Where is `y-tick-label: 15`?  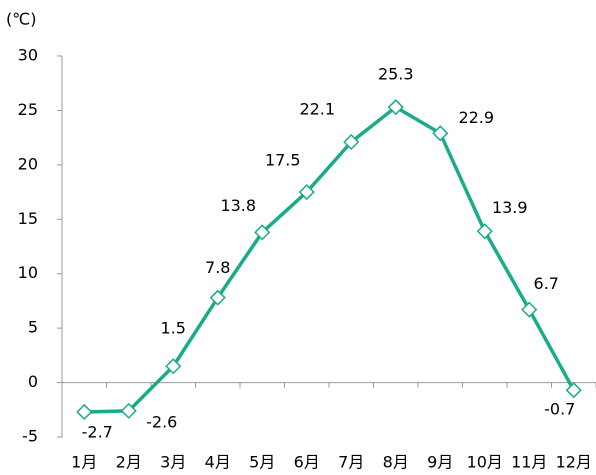 y-tick-label: 15 is located at coordinates (28, 218).